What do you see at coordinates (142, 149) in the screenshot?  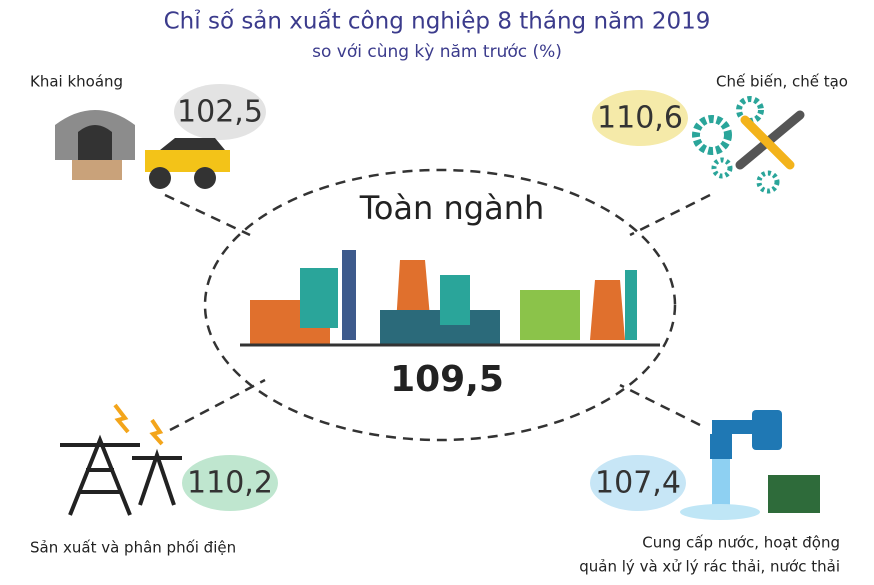 I see `mining-icon` at bounding box center [142, 149].